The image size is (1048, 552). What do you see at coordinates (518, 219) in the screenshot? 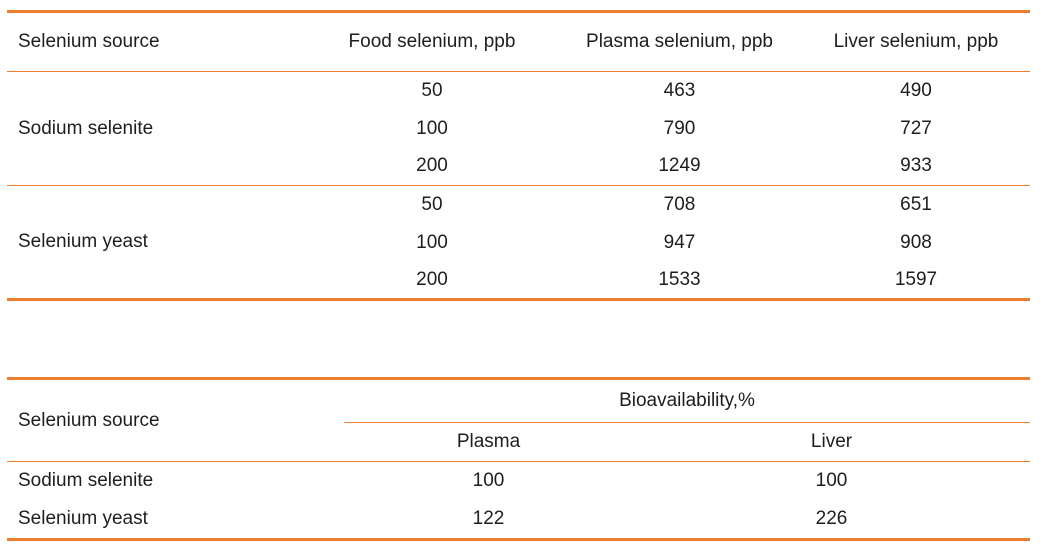
I see `table-row: Selenium yeast 50 708 651` at bounding box center [518, 219].